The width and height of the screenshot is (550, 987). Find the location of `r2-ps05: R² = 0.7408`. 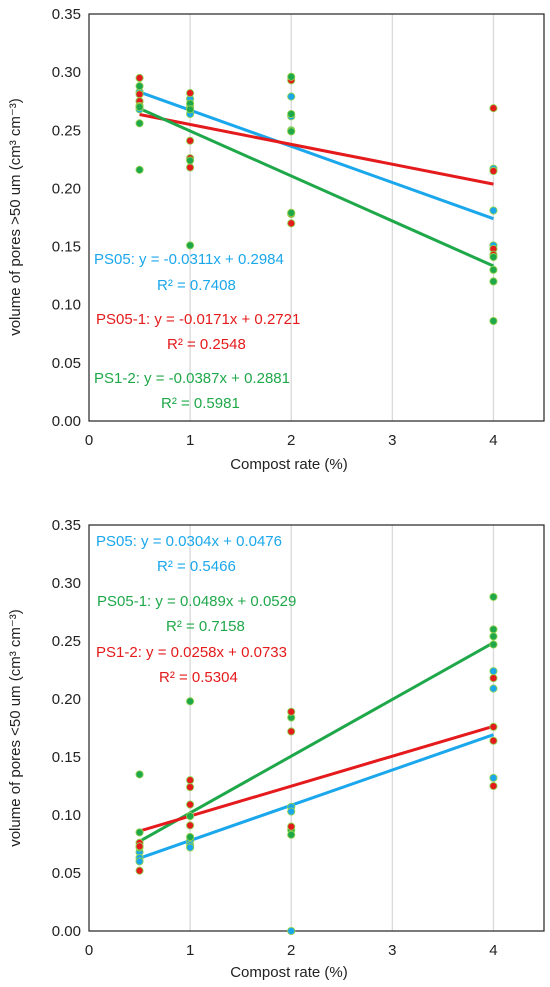

r2-ps05: R² = 0.7408 is located at coordinates (196, 285).